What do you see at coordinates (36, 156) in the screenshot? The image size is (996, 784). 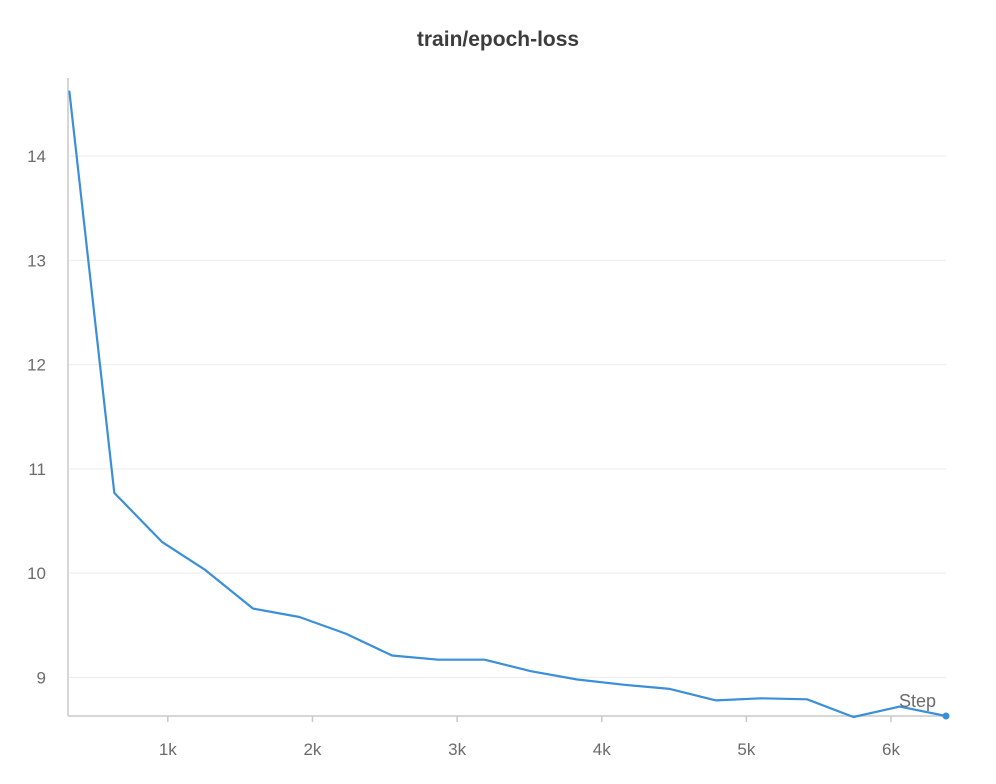 I see `y-tick-label: 14` at bounding box center [36, 156].